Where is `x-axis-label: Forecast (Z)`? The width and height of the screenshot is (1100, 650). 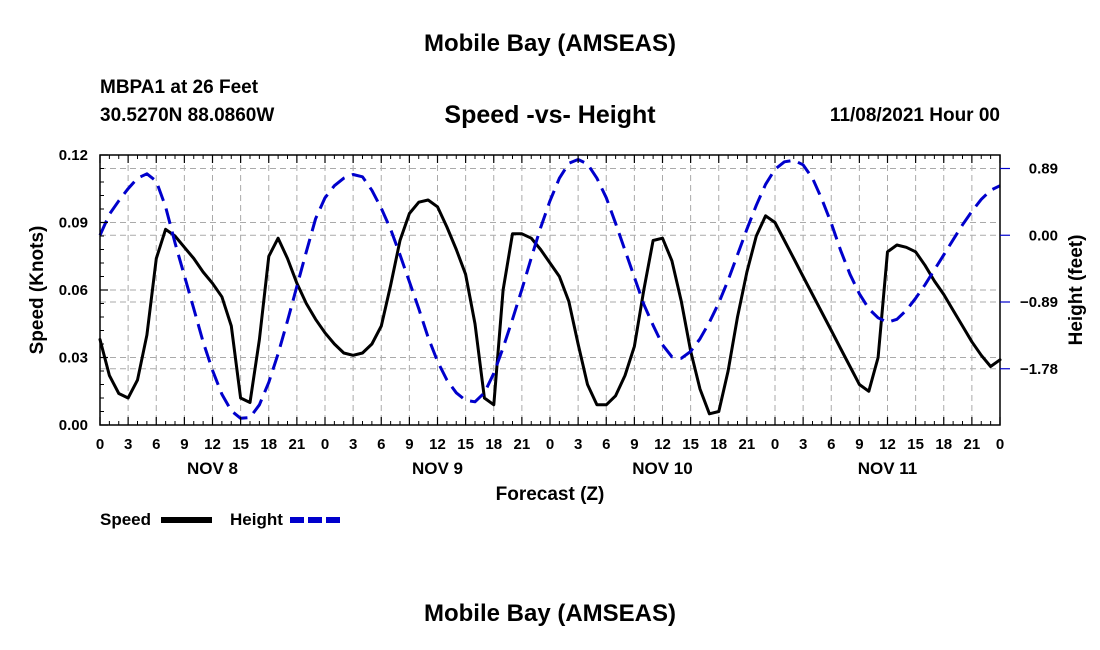 x-axis-label: Forecast (Z) is located at coordinates (550, 494).